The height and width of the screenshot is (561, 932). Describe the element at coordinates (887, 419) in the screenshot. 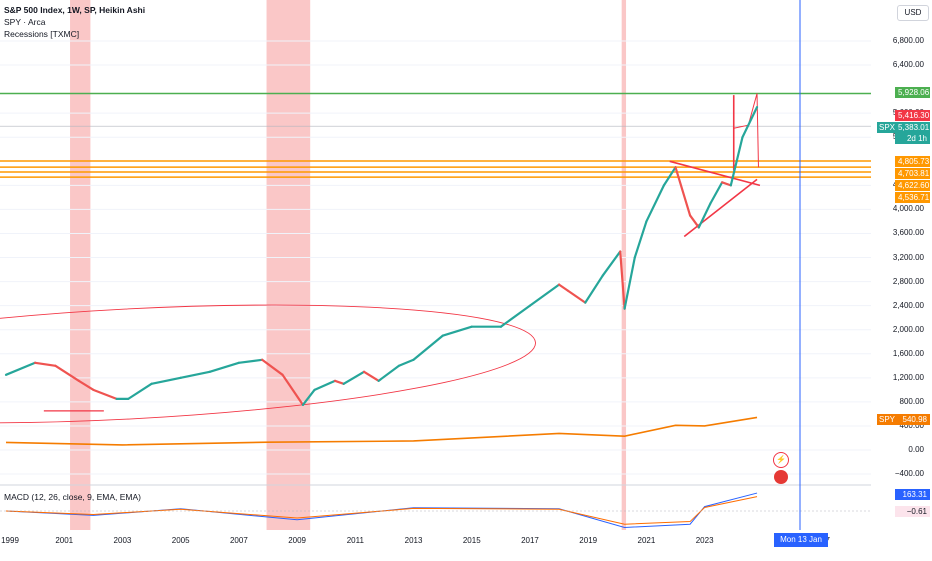

I see `spy-symbol-label: SPY` at that location.